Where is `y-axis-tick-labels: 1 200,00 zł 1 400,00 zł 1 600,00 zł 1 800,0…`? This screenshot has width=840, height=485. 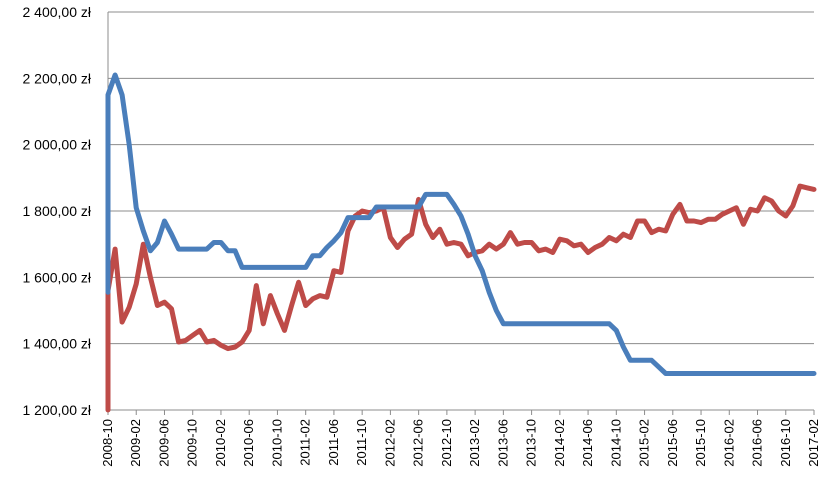 y-axis-tick-labels: 1 200,00 zł 1 400,00 zł 1 600,00 zł 1 800,0… is located at coordinates (57, 211).